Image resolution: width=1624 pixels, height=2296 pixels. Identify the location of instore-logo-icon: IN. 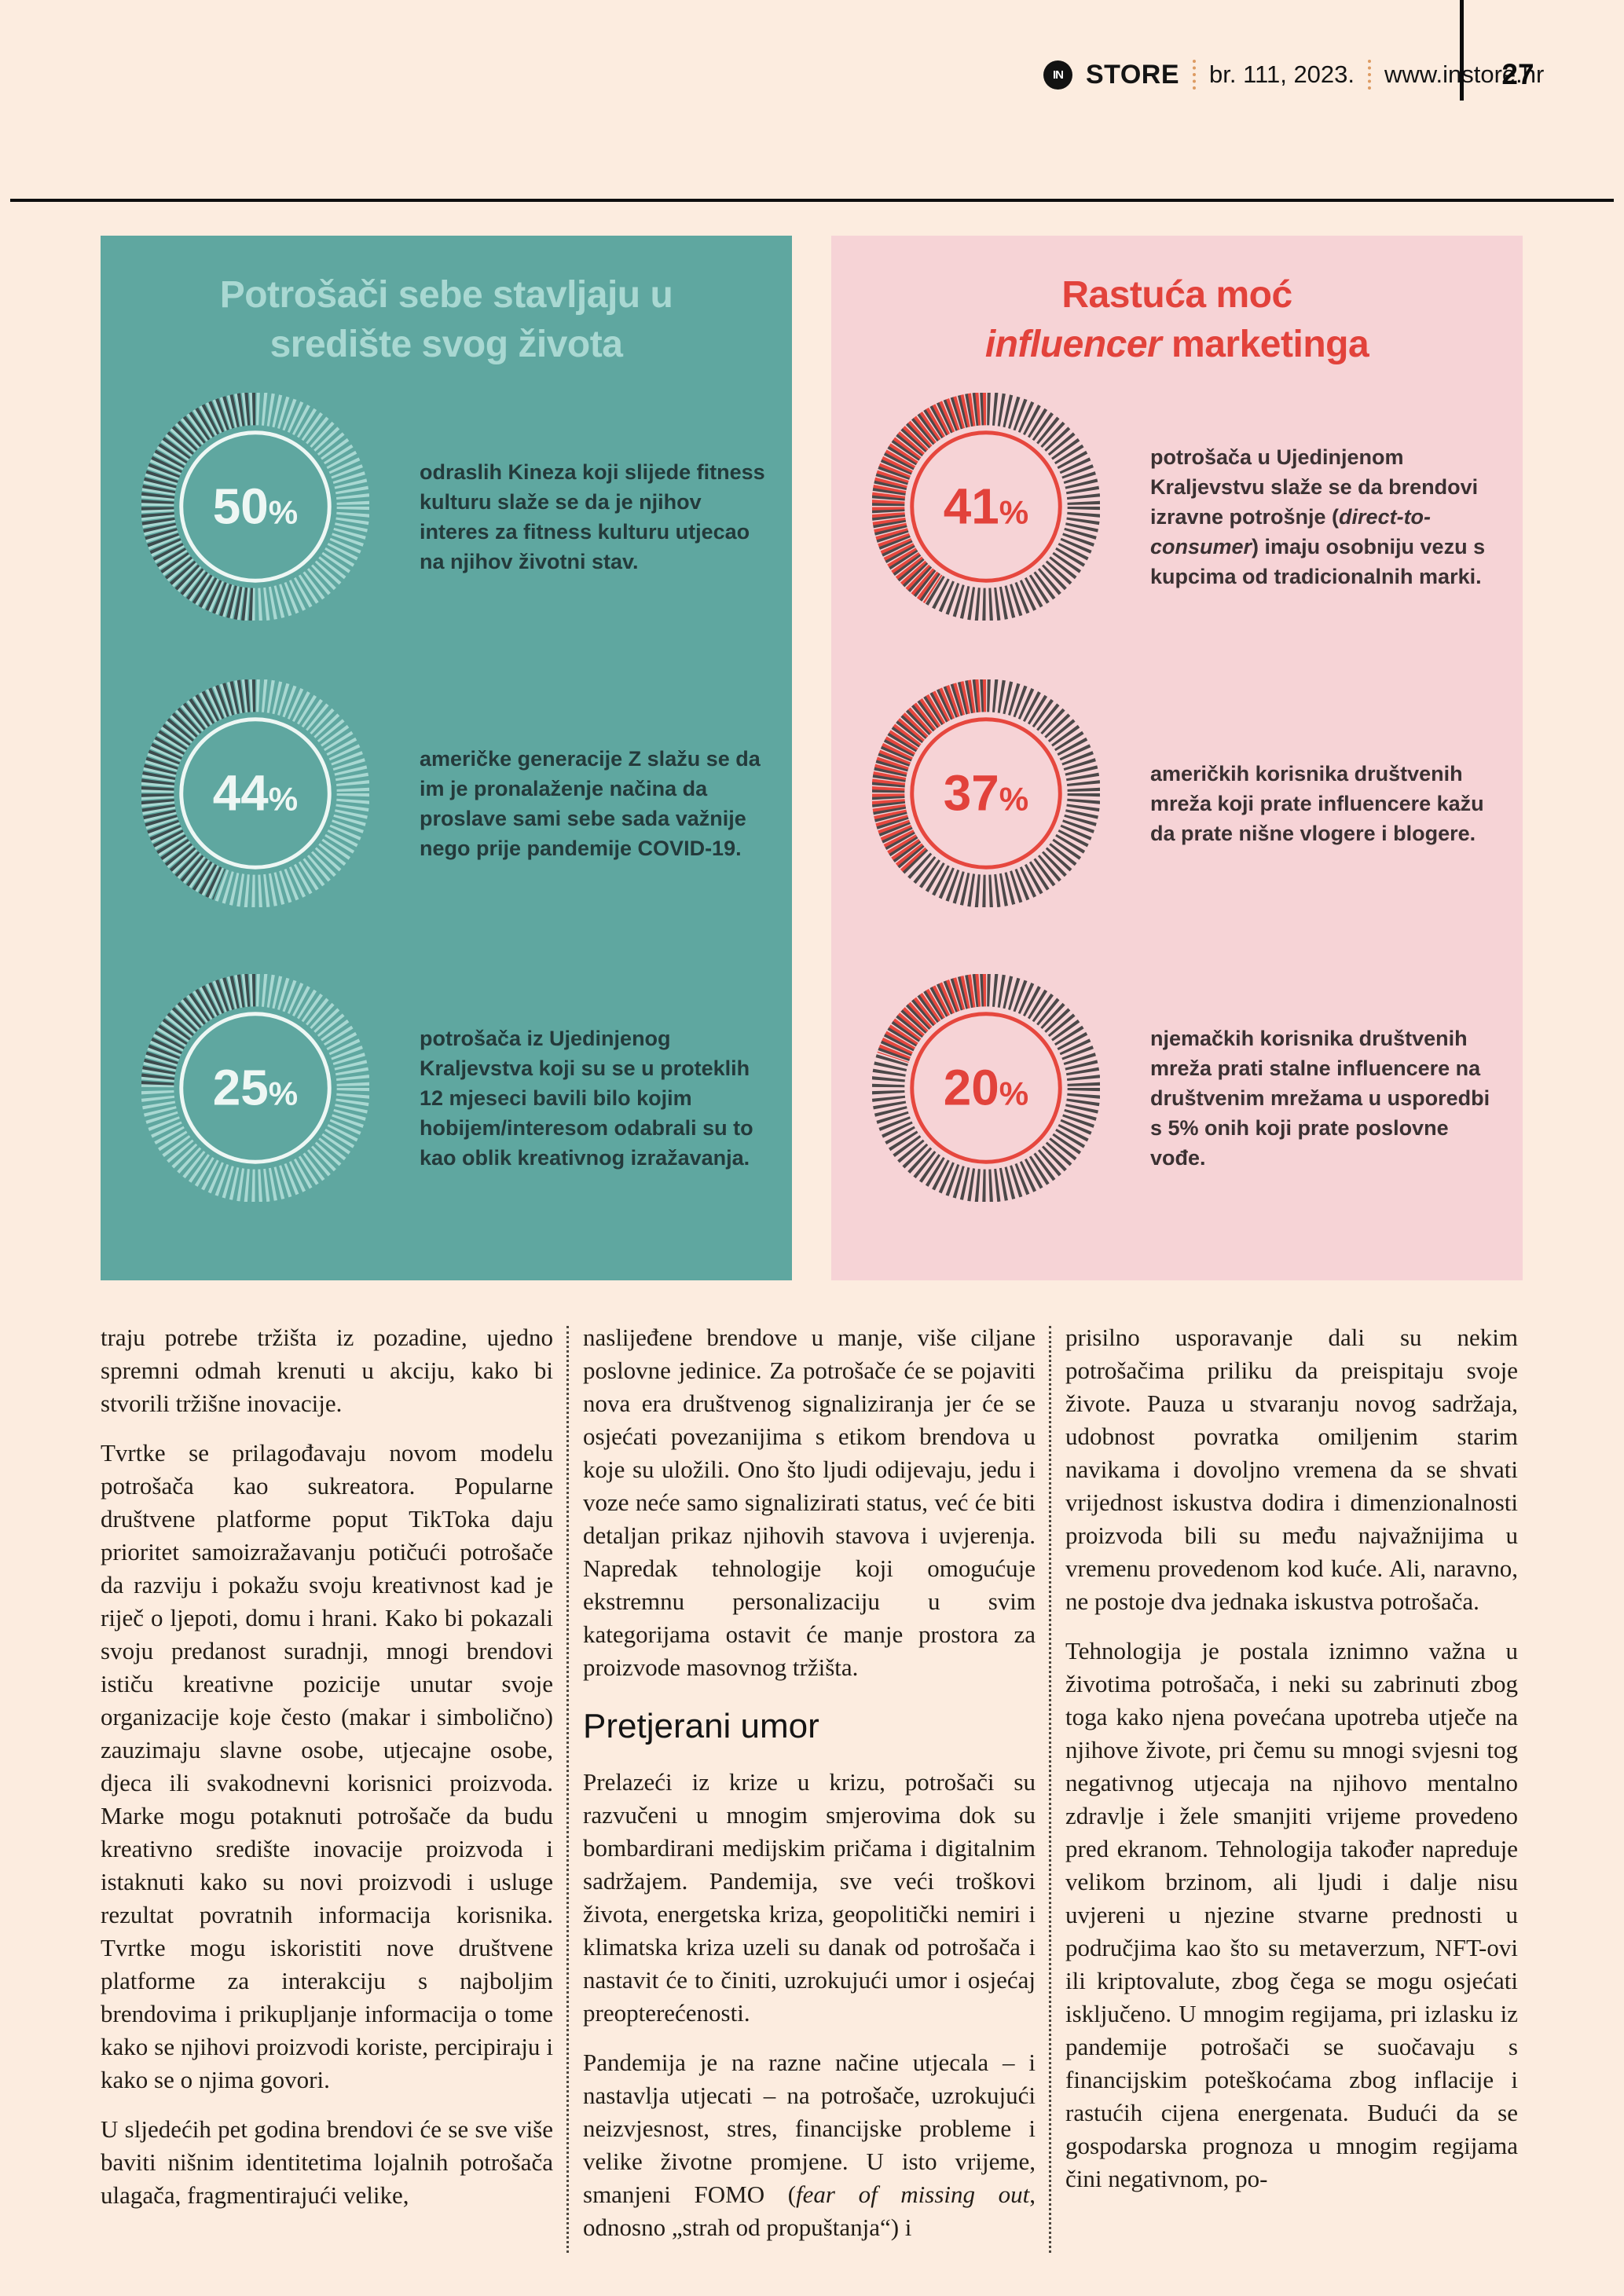
(1057, 75).